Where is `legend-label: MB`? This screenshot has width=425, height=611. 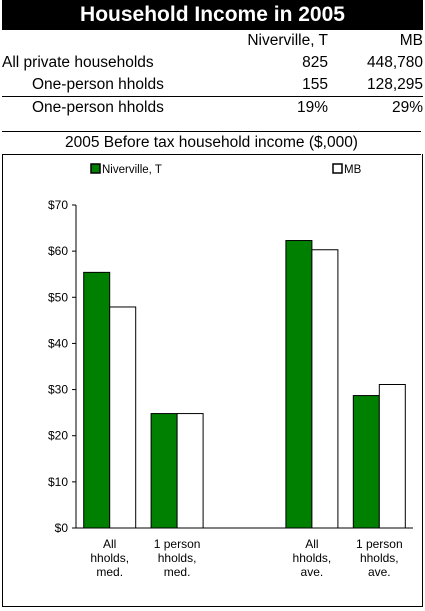 legend-label: MB is located at coordinates (353, 170).